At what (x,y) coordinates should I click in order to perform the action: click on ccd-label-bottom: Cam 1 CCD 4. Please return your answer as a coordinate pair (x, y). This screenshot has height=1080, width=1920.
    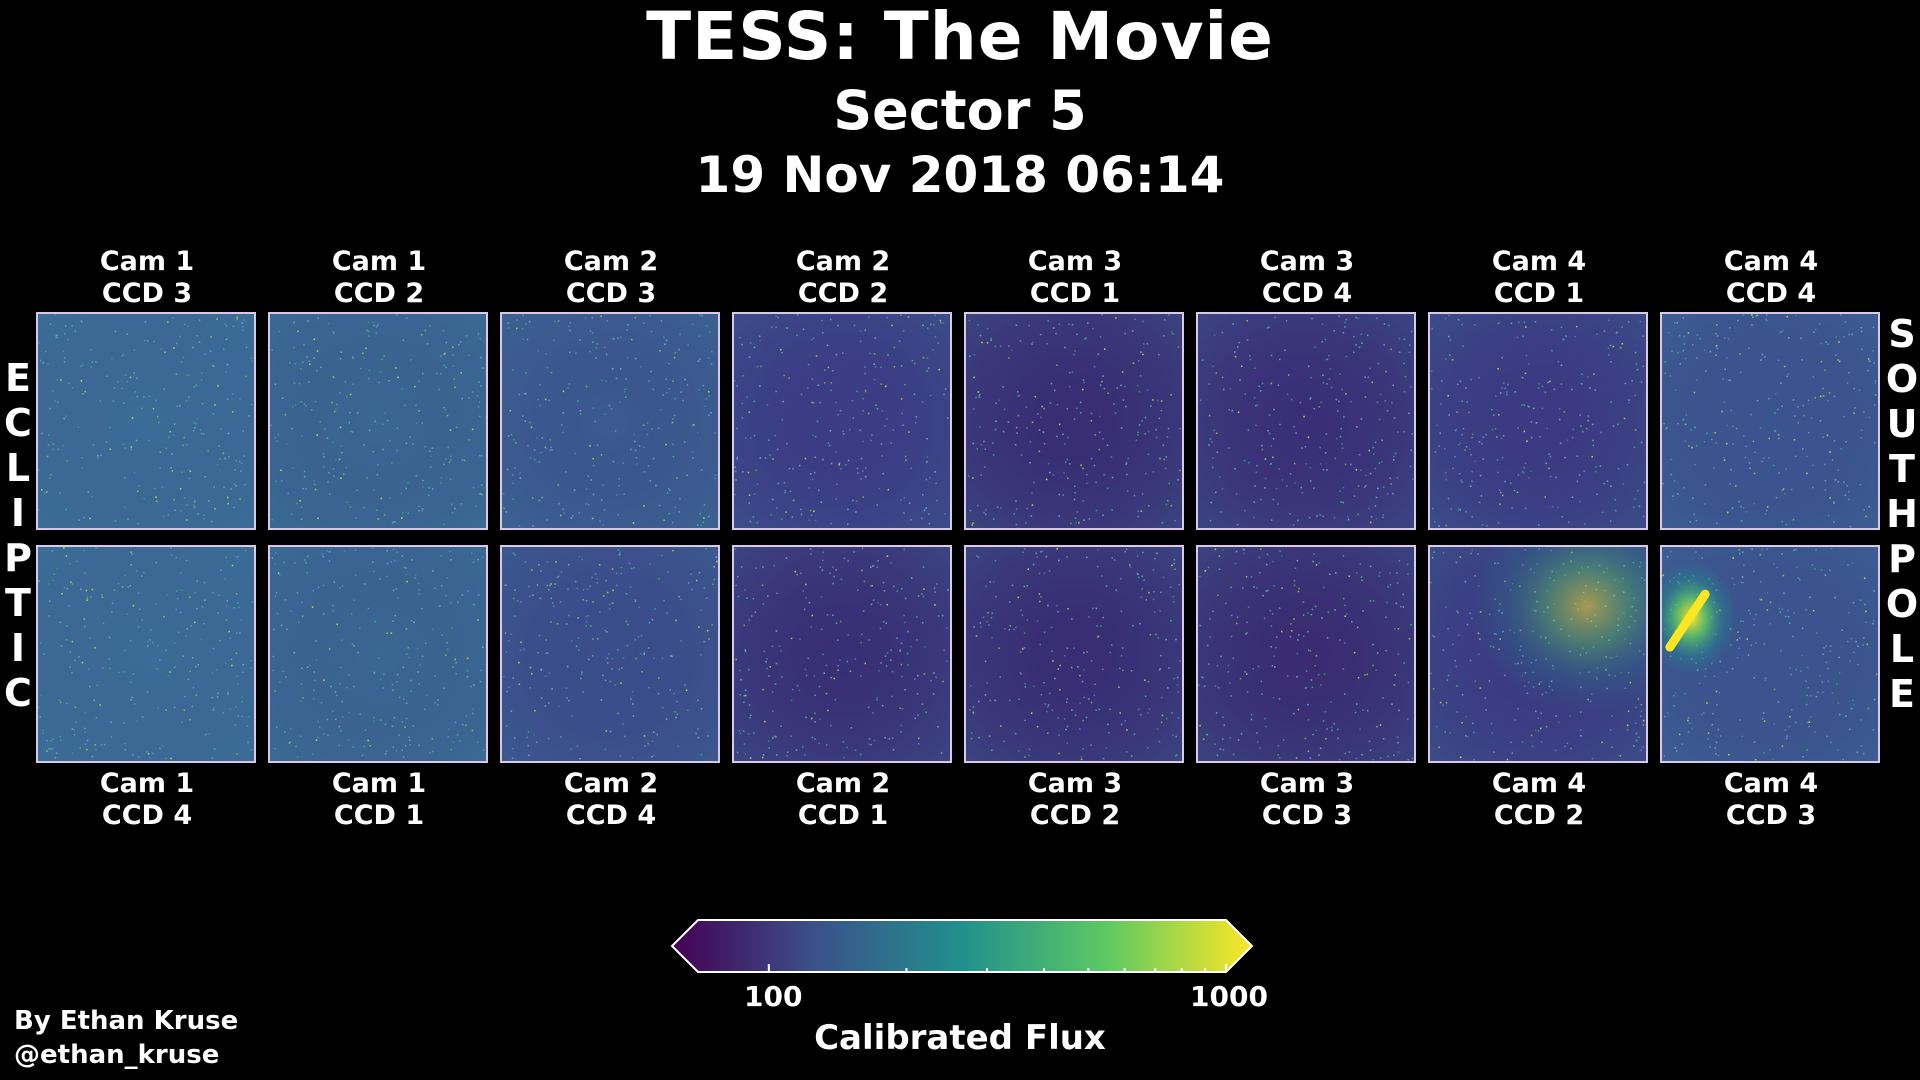
    Looking at the image, I should click on (147, 799).